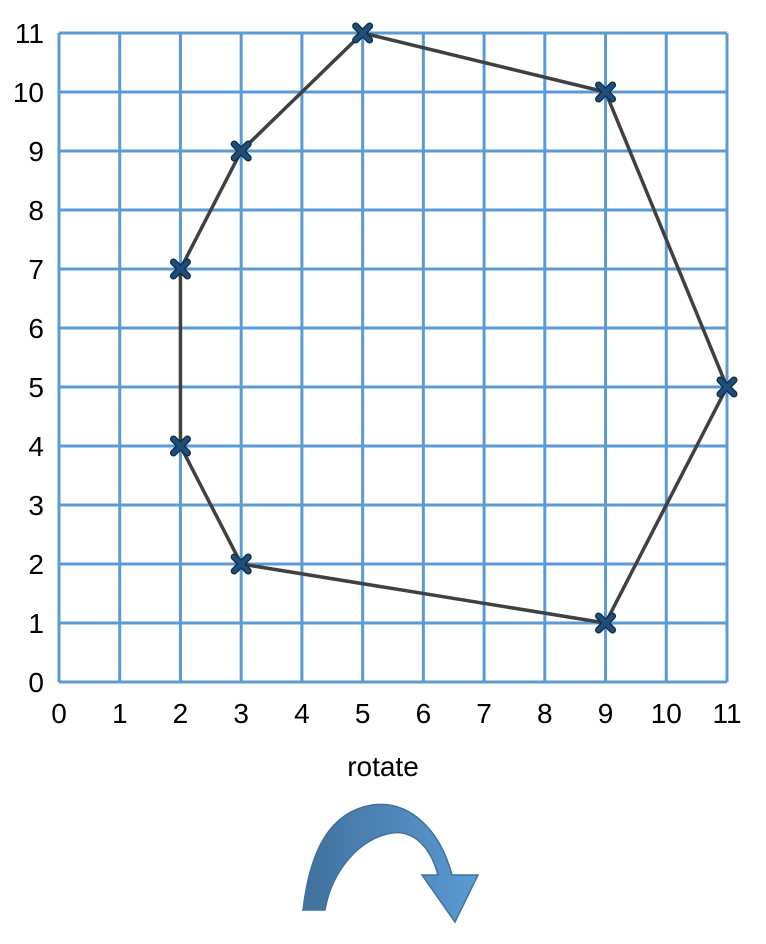  Describe the element at coordinates (391, 863) in the screenshot. I see `clockwise-rotate-arrow-icon` at that location.